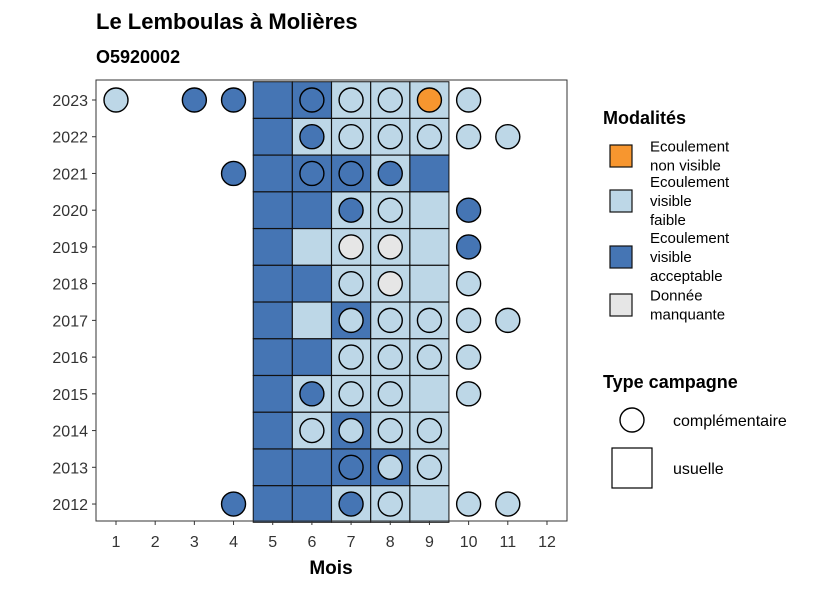  What do you see at coordinates (668, 220) in the screenshot?
I see `legend-modalites-label-1-2: faible` at bounding box center [668, 220].